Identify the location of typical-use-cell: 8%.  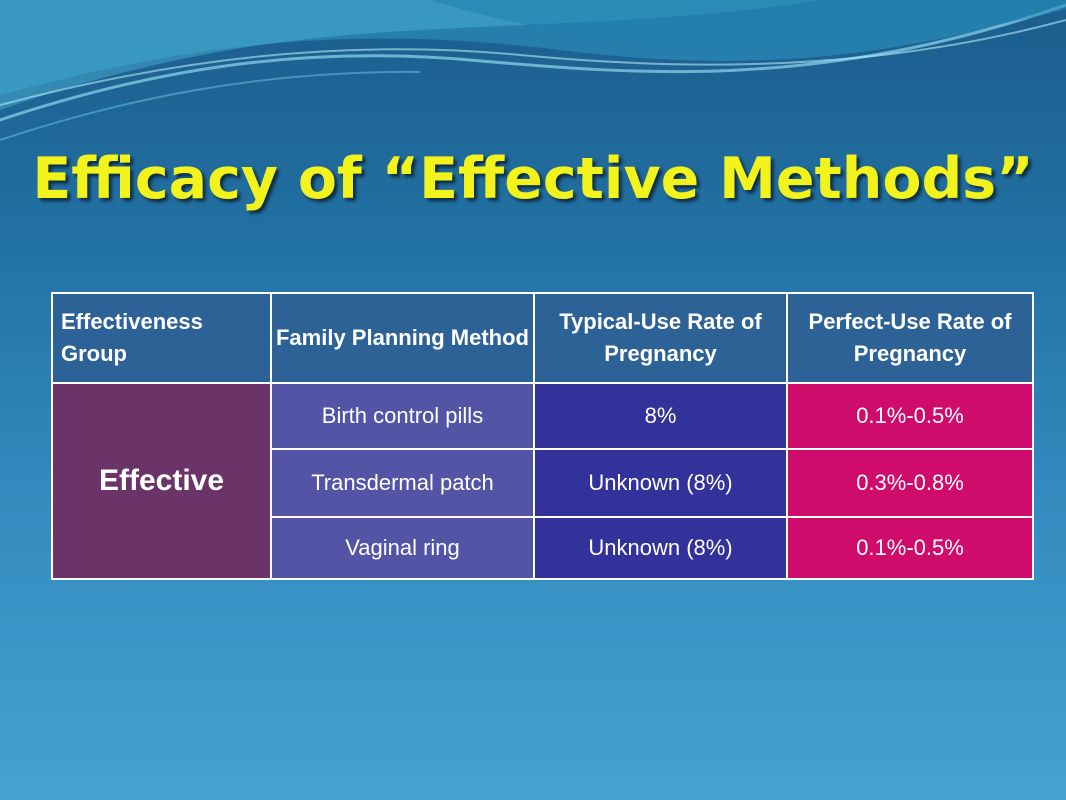
(660, 416).